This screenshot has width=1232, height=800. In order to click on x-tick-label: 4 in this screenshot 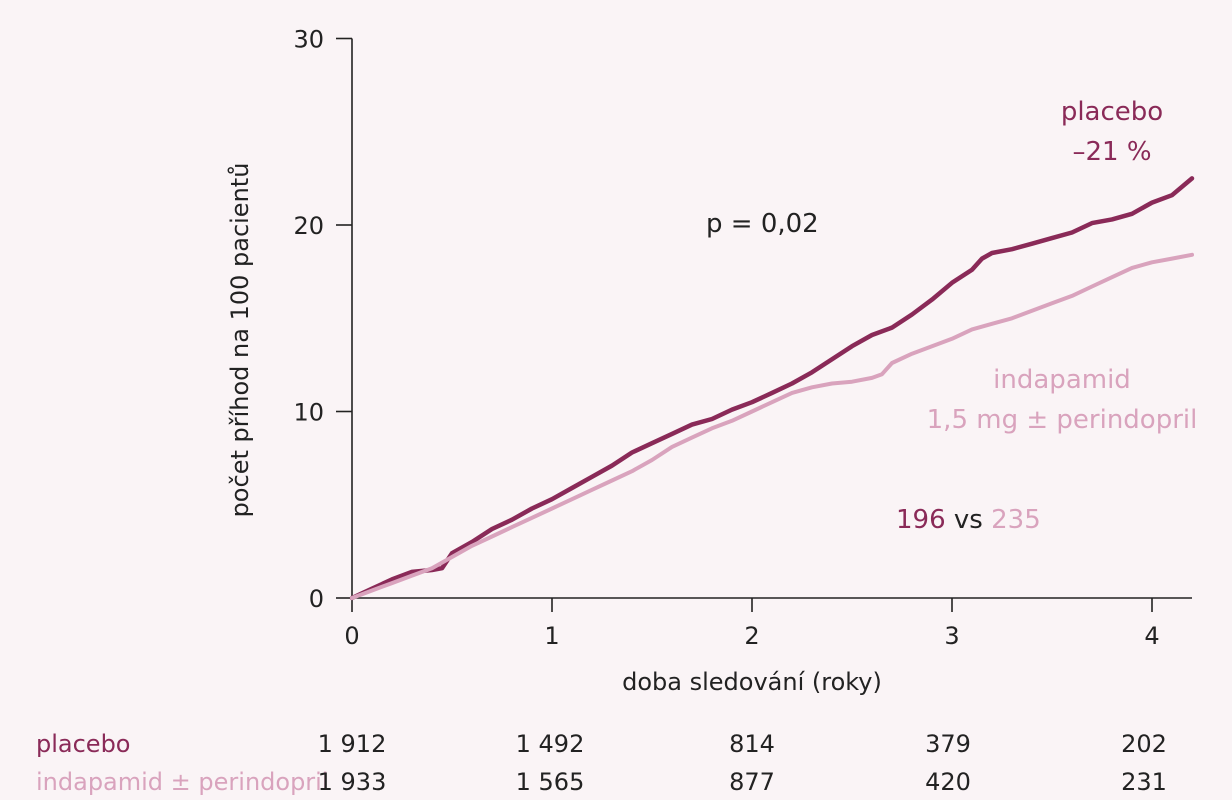, I will do `click(1151, 636)`.